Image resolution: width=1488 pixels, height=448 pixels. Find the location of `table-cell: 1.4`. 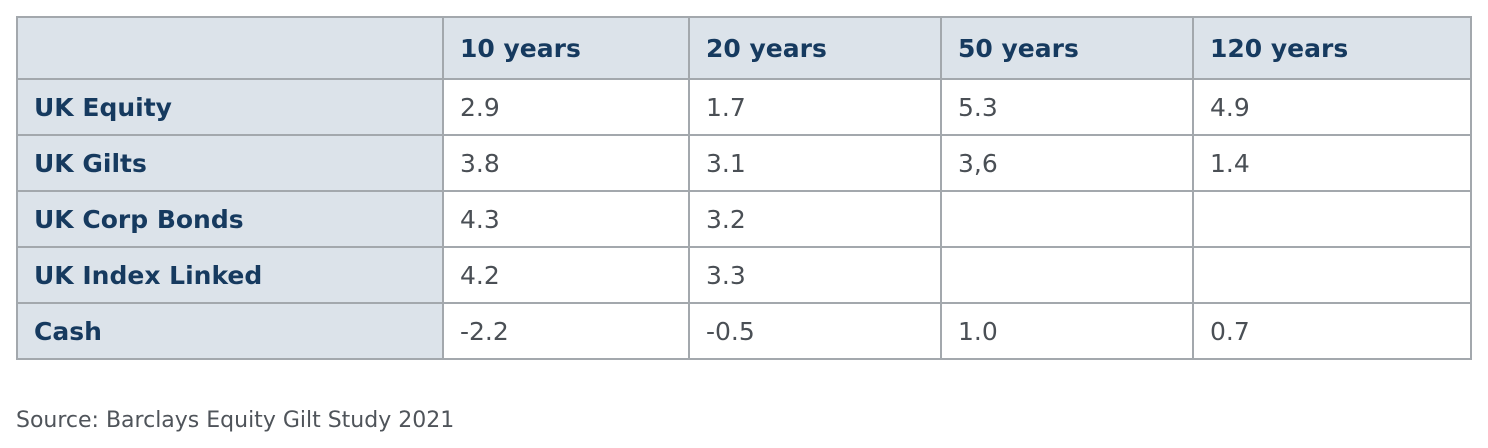

table-cell: 1.4 is located at coordinates (1332, 163).